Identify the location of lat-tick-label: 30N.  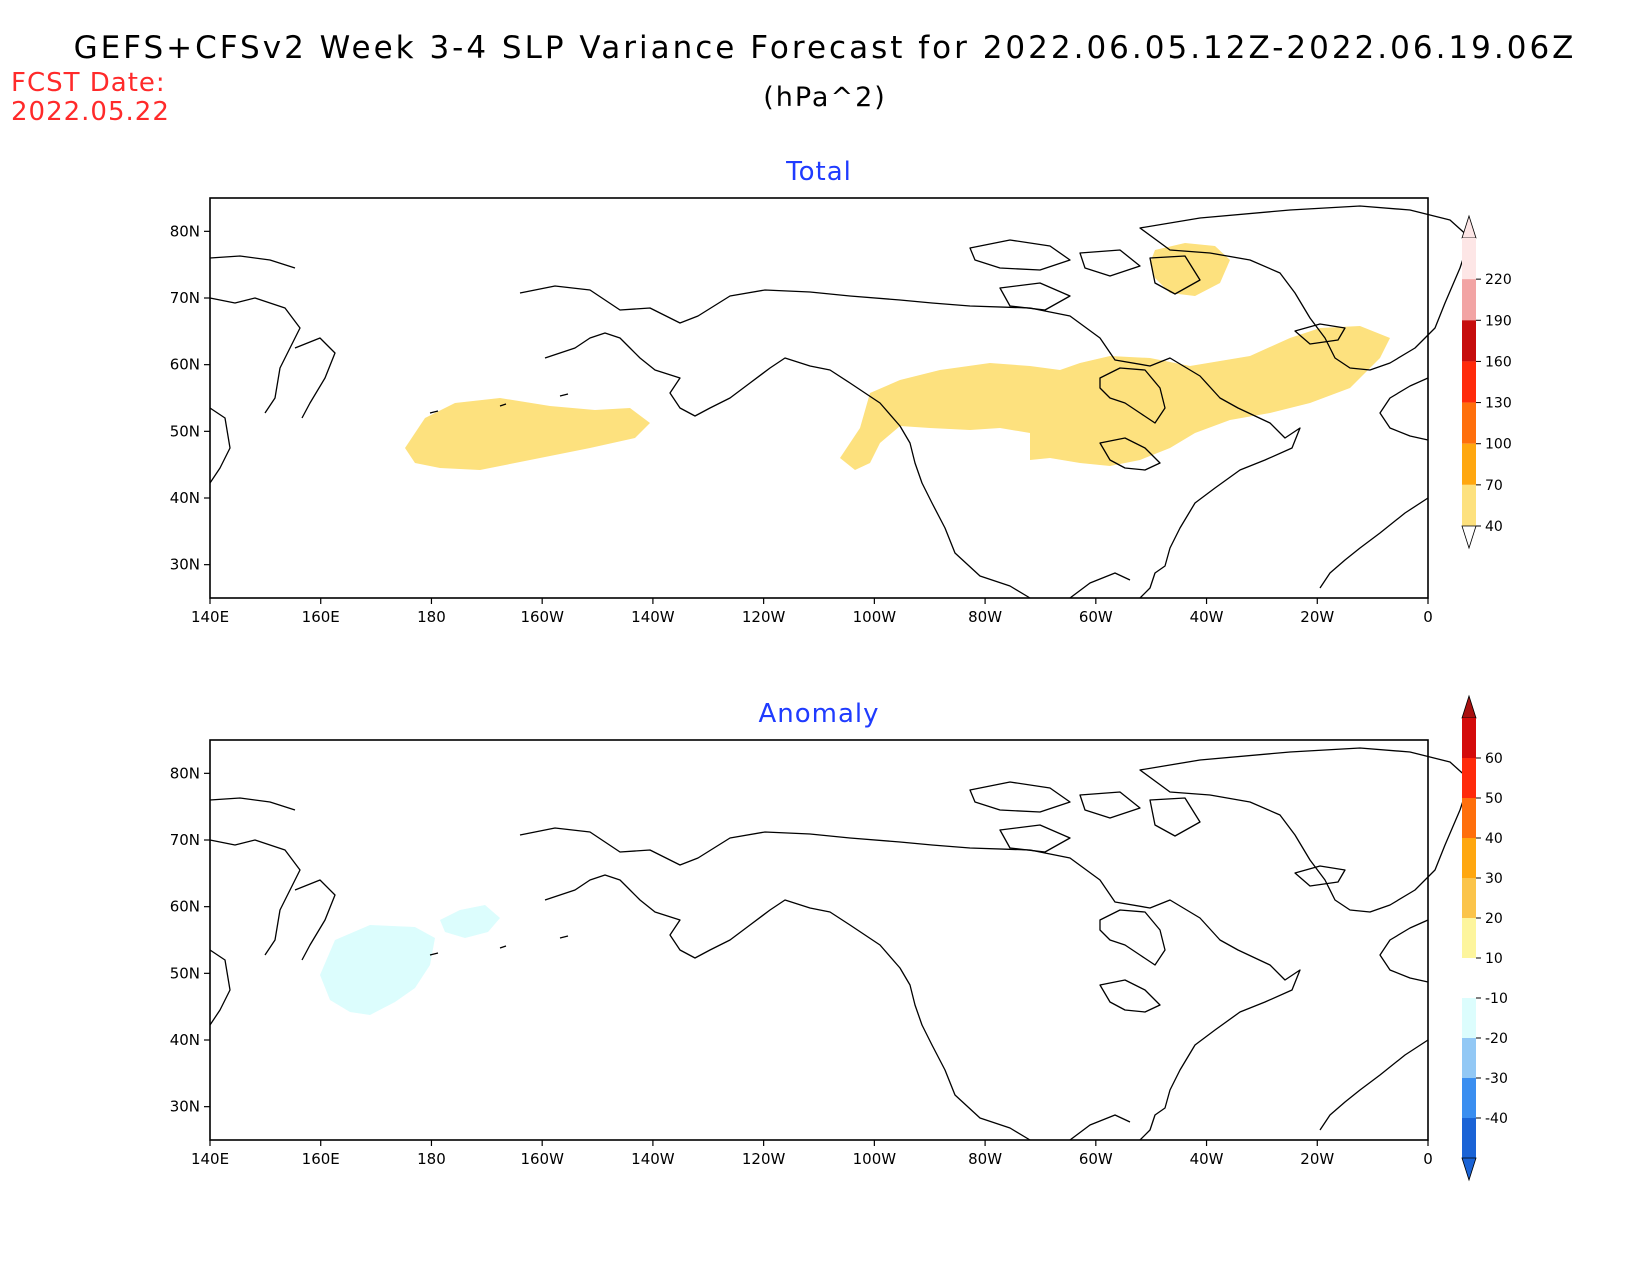
(185, 1107).